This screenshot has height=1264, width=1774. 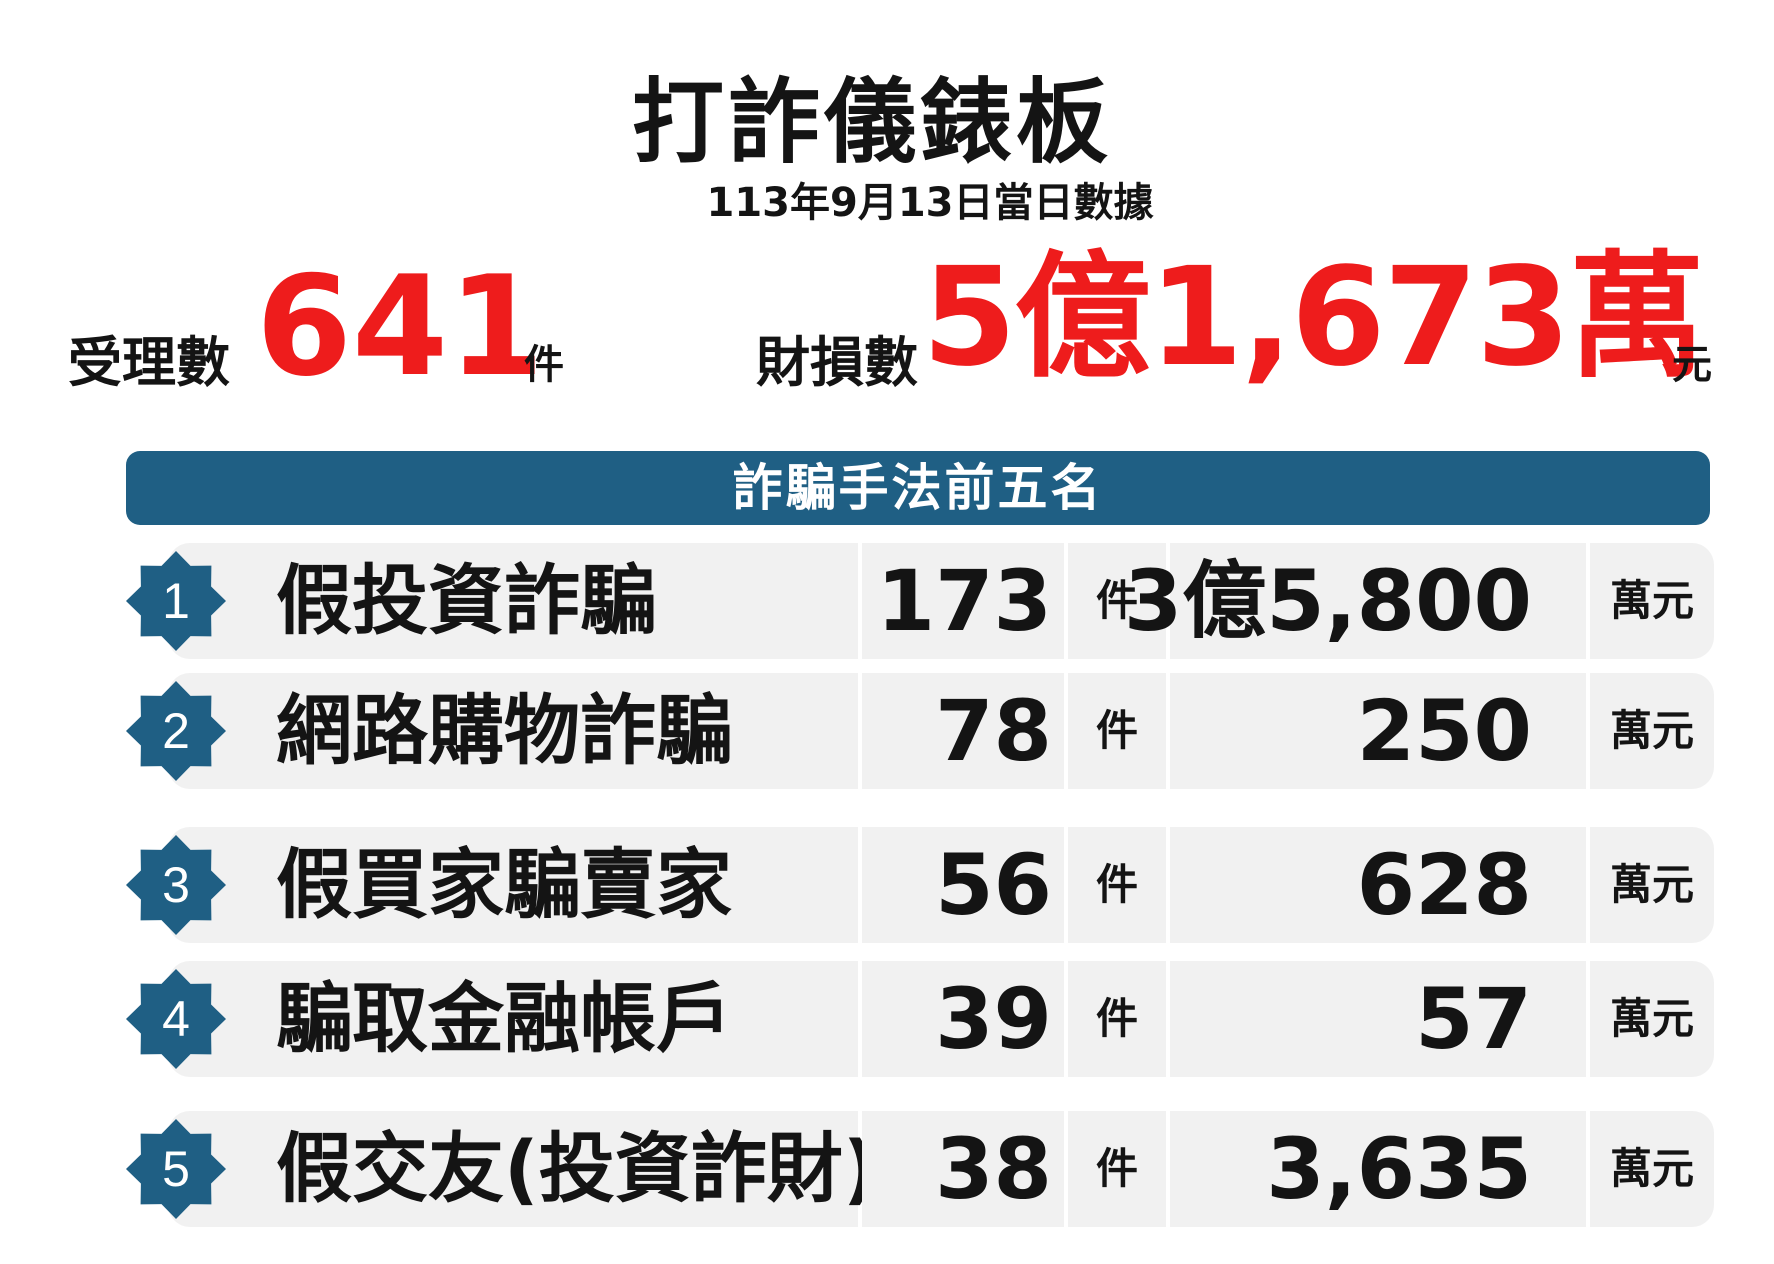 I want to click on count-cell: 38, so click(x=963, y=1169).